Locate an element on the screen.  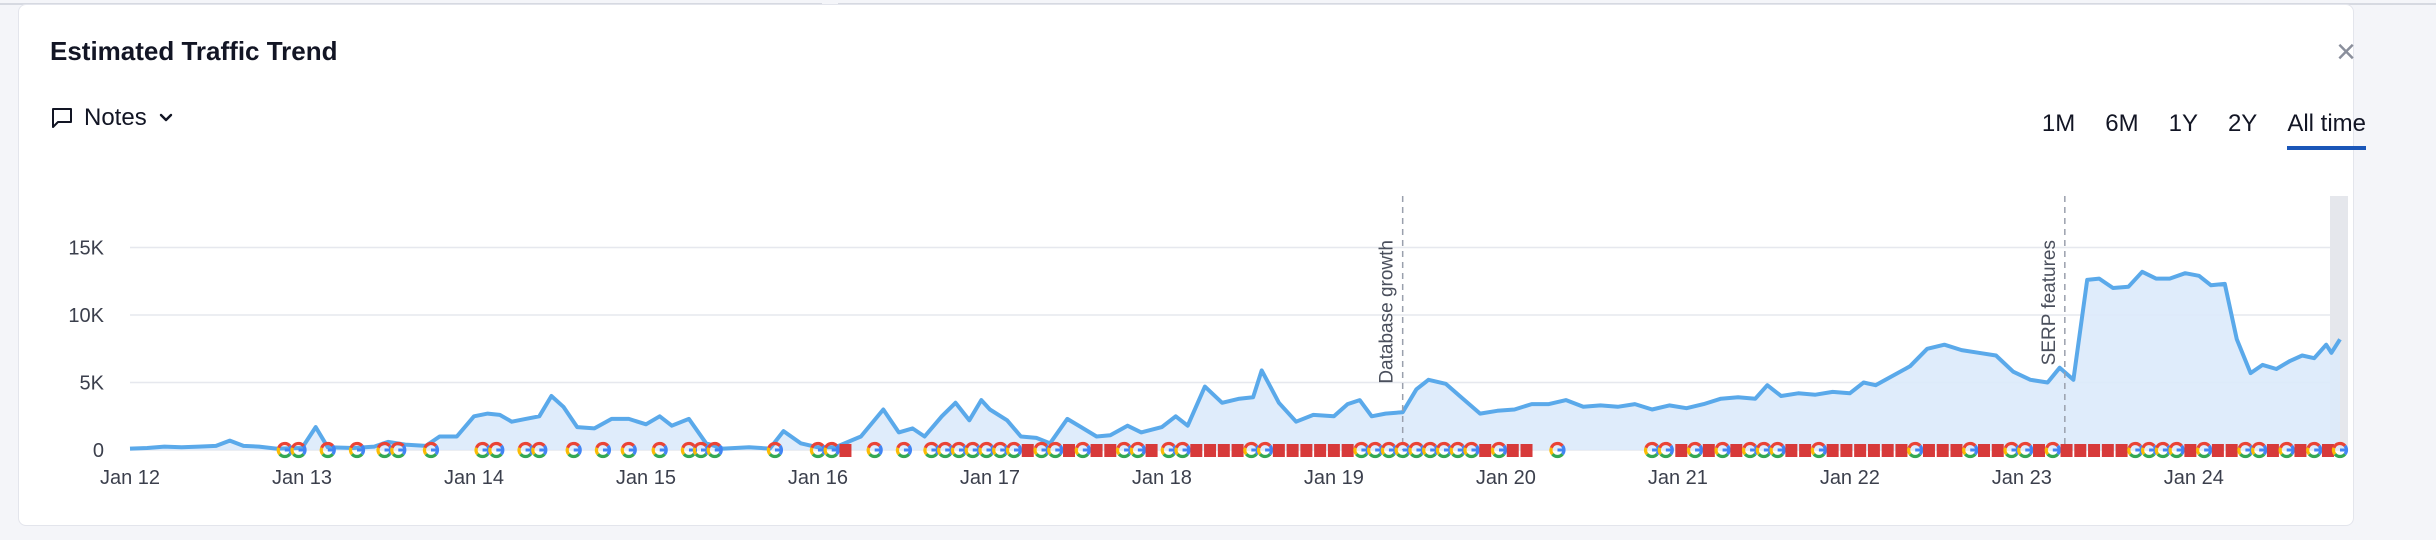
range-all-time: All time is located at coordinates (2326, 130).